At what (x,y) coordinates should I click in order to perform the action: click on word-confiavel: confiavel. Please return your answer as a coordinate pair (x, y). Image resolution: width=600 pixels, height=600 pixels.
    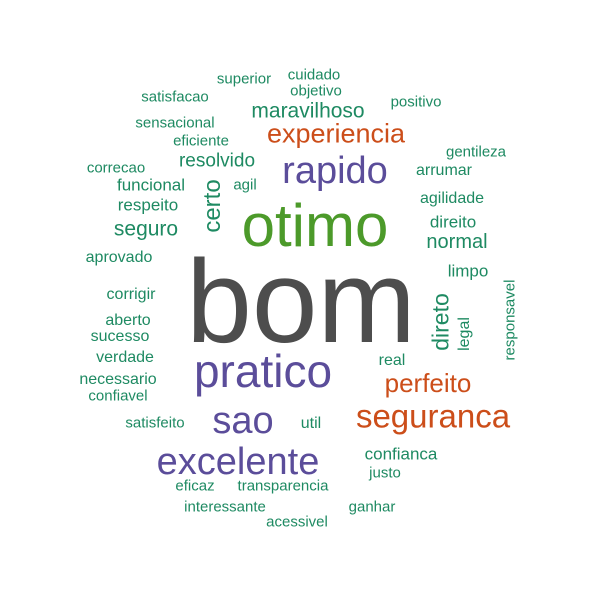
    Looking at the image, I should click on (118, 396).